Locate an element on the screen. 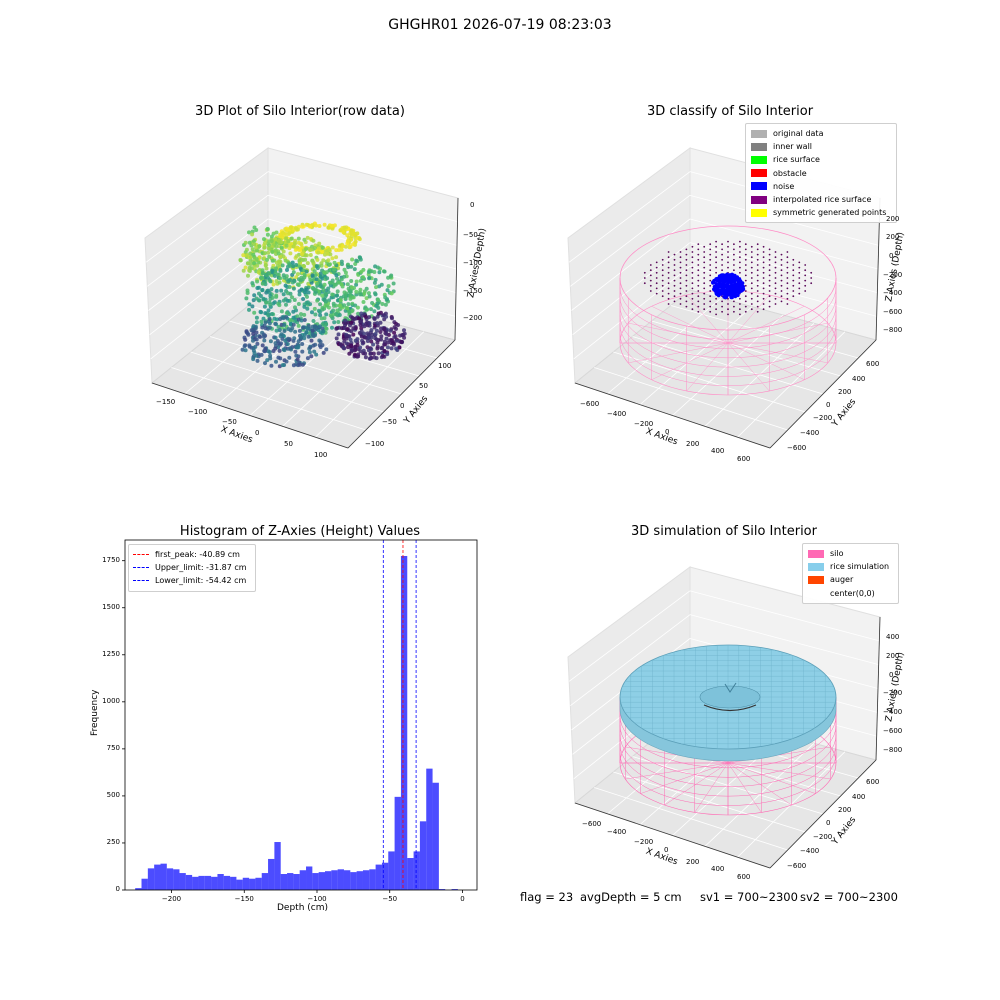  panel1-xtick: −150 is located at coordinates (166, 402).